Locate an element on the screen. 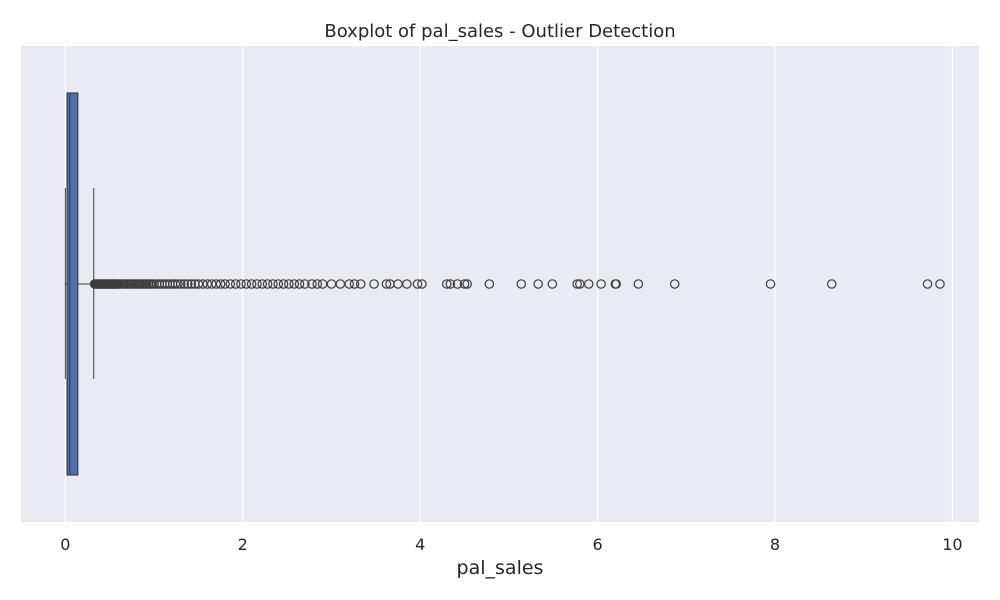  x-tick-label: 4 is located at coordinates (420, 544).